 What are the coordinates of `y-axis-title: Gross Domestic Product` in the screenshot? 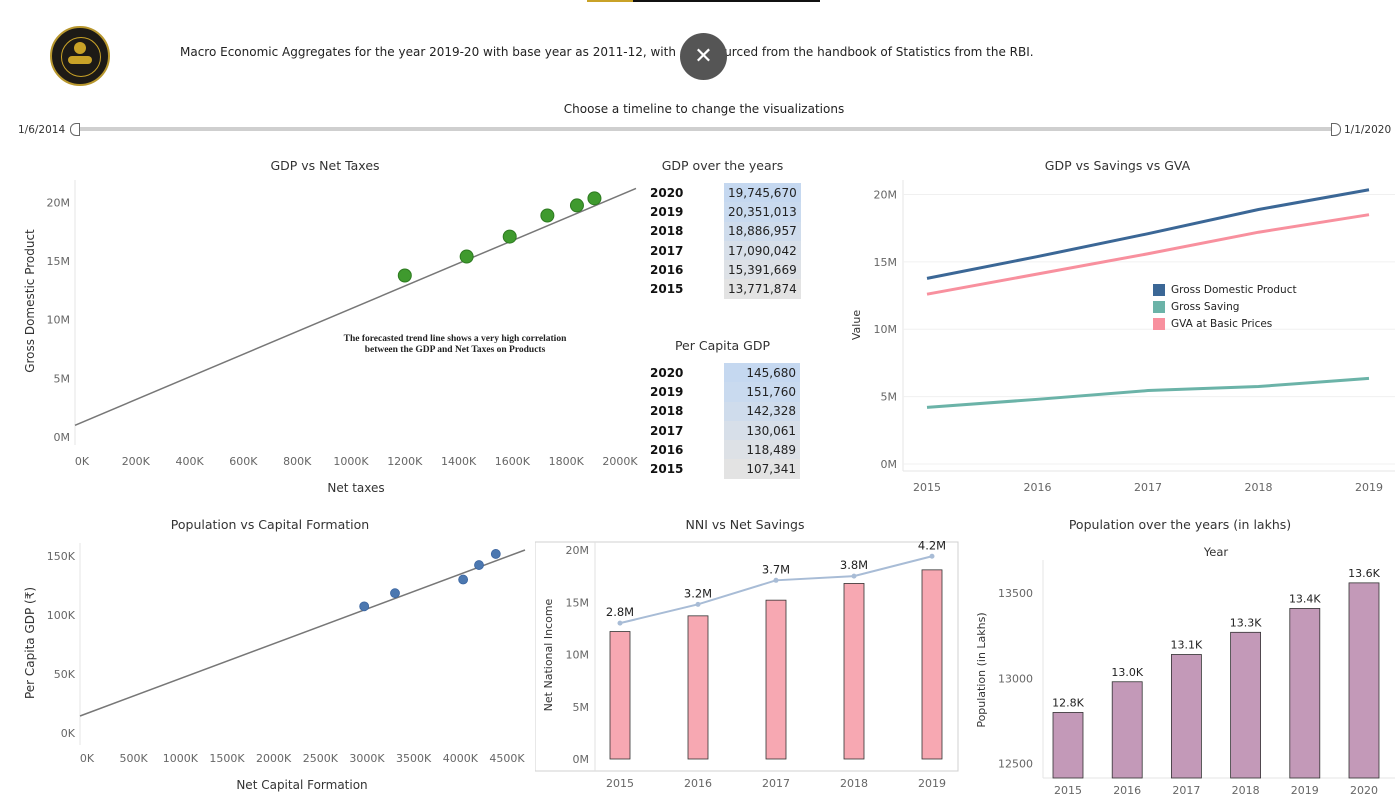 It's located at (30, 301).